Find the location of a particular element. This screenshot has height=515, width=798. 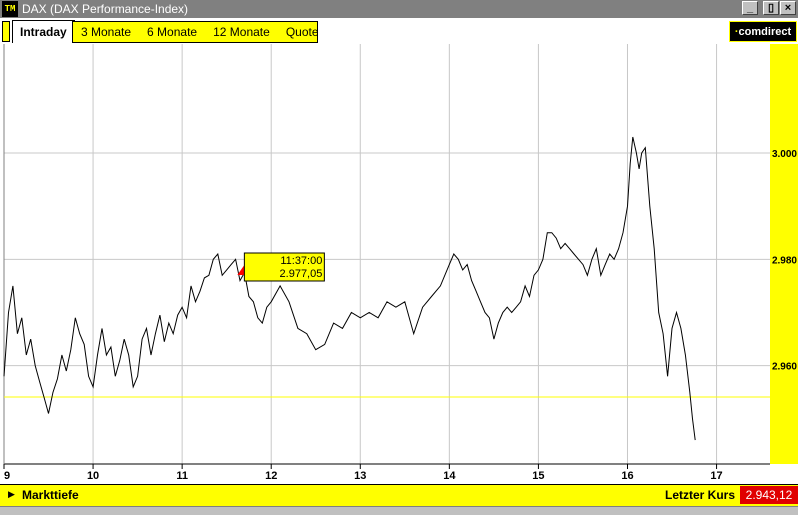

tab-6-monate: 6 Monate is located at coordinates (172, 32).